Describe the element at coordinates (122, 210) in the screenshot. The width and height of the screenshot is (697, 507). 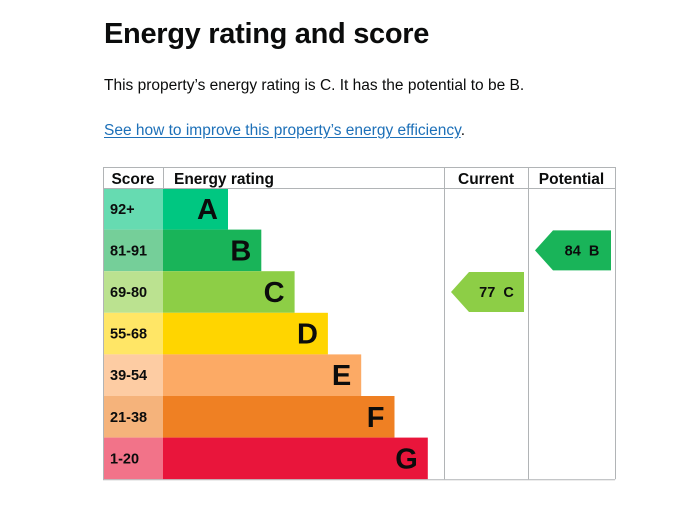
I see `score-range-a: 92+` at that location.